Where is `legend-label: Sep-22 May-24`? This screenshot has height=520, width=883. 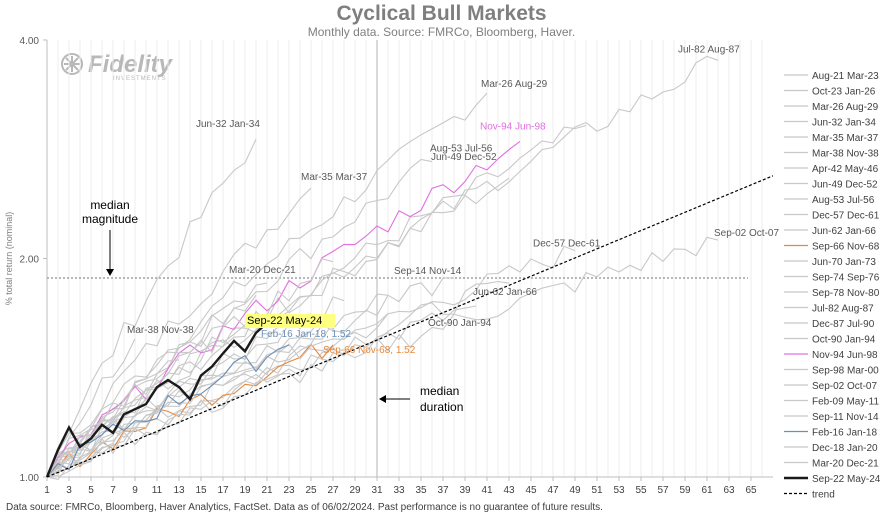
legend-label: Sep-22 May-24 is located at coordinates (846, 479).